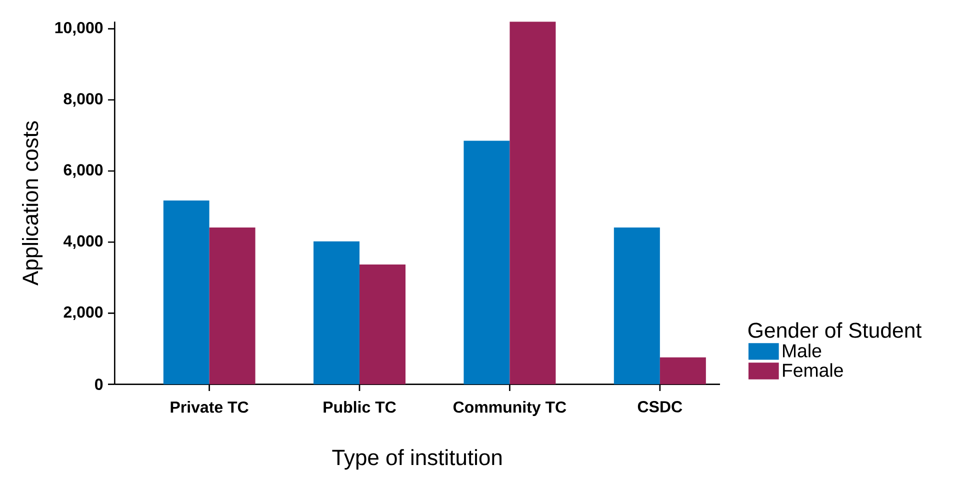 This screenshot has width=976, height=487. I want to click on y-tick-label: 8,000, so click(83, 100).